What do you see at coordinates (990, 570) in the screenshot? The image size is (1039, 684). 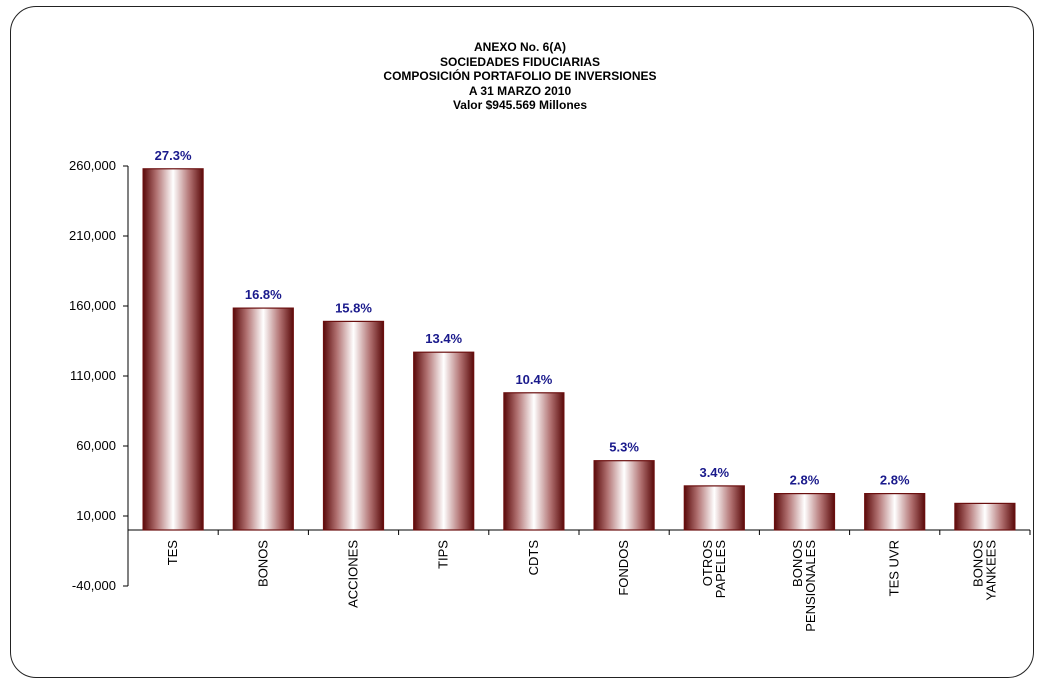 I see `category-label: YANKEES` at bounding box center [990, 570].